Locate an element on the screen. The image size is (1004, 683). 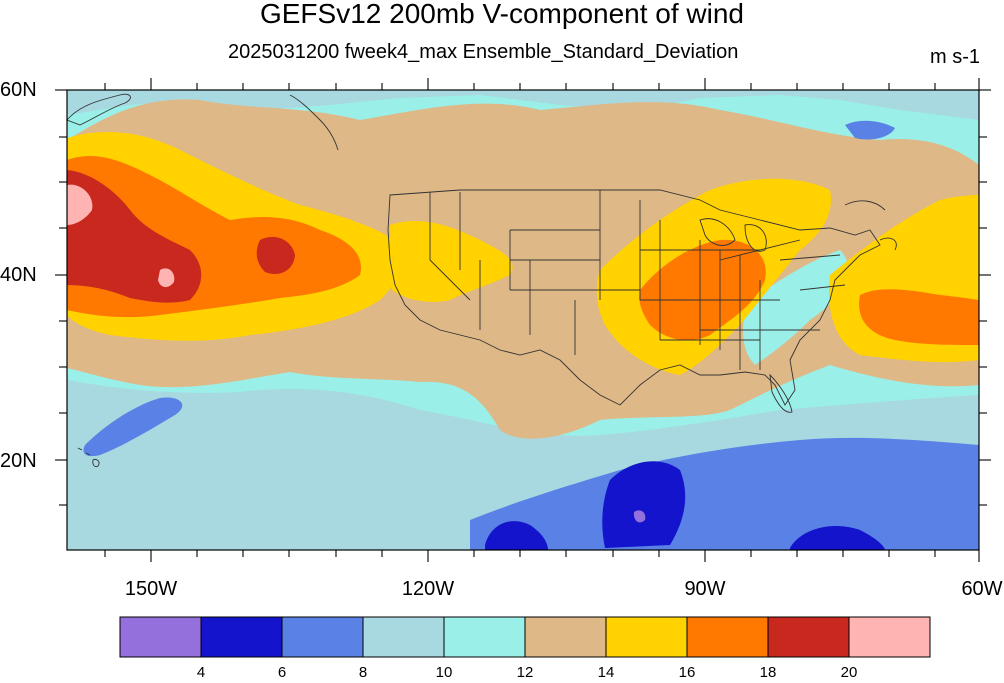
field-level-16-18-east is located at coordinates (702, 290).